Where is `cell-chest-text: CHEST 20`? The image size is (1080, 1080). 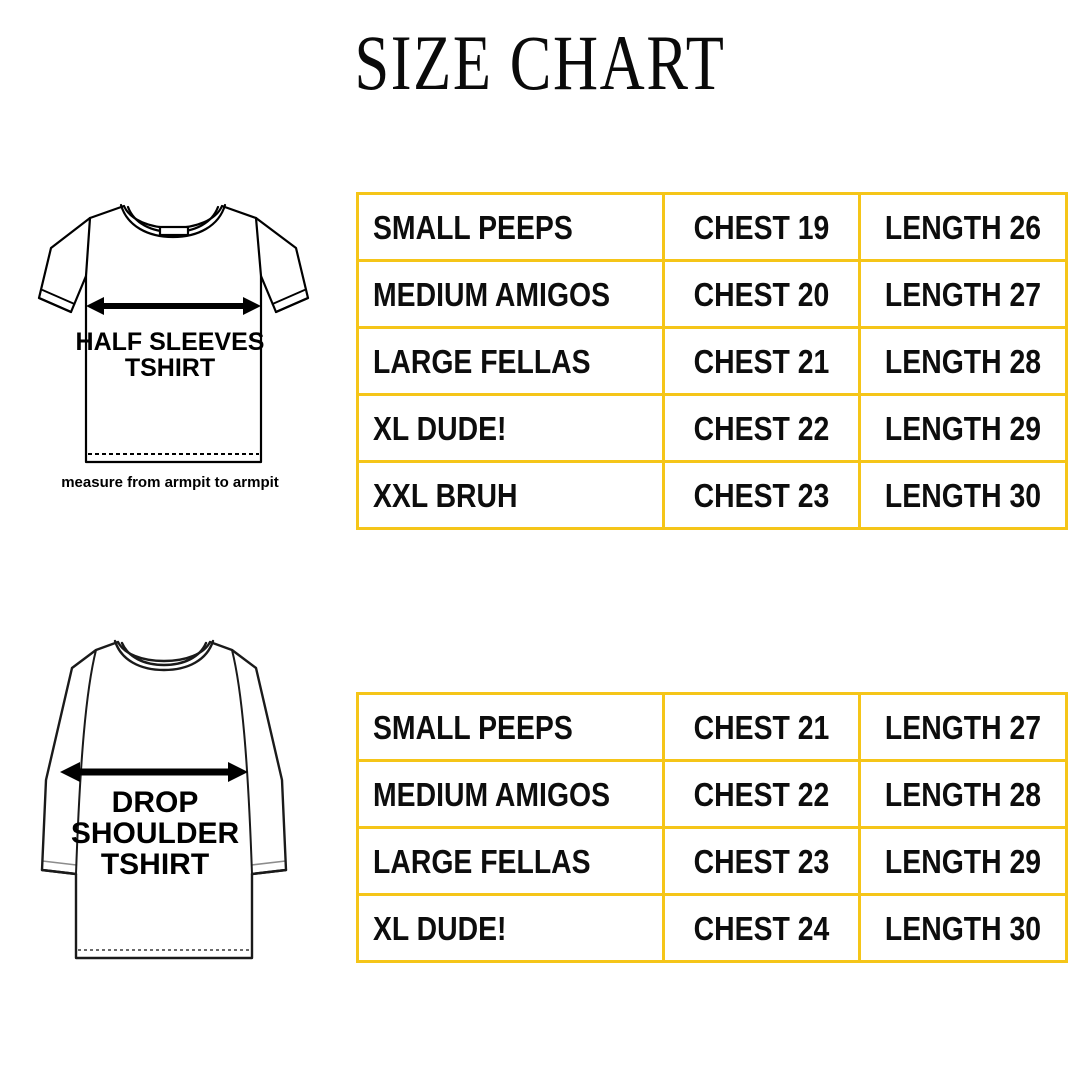 cell-chest-text: CHEST 20 is located at coordinates (761, 294).